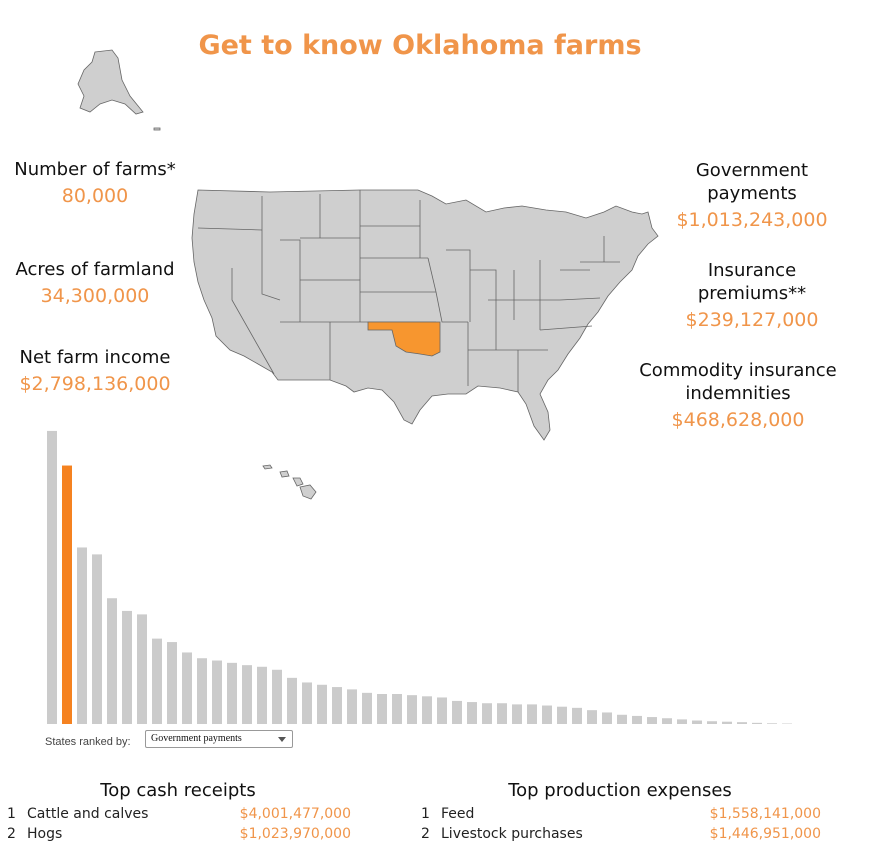 The width and height of the screenshot is (871, 849). Describe the element at coordinates (282, 739) in the screenshot. I see `chevron-down-icon` at that location.